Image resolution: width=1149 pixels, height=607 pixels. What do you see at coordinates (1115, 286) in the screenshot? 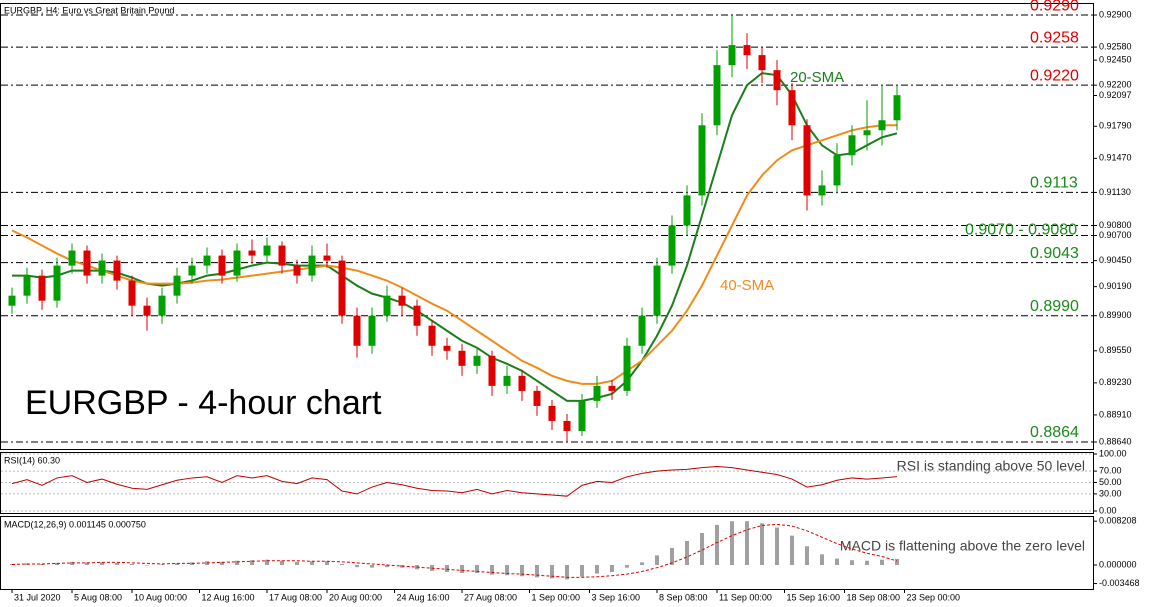
I see `y-tick-label: 0.90190` at bounding box center [1115, 286].